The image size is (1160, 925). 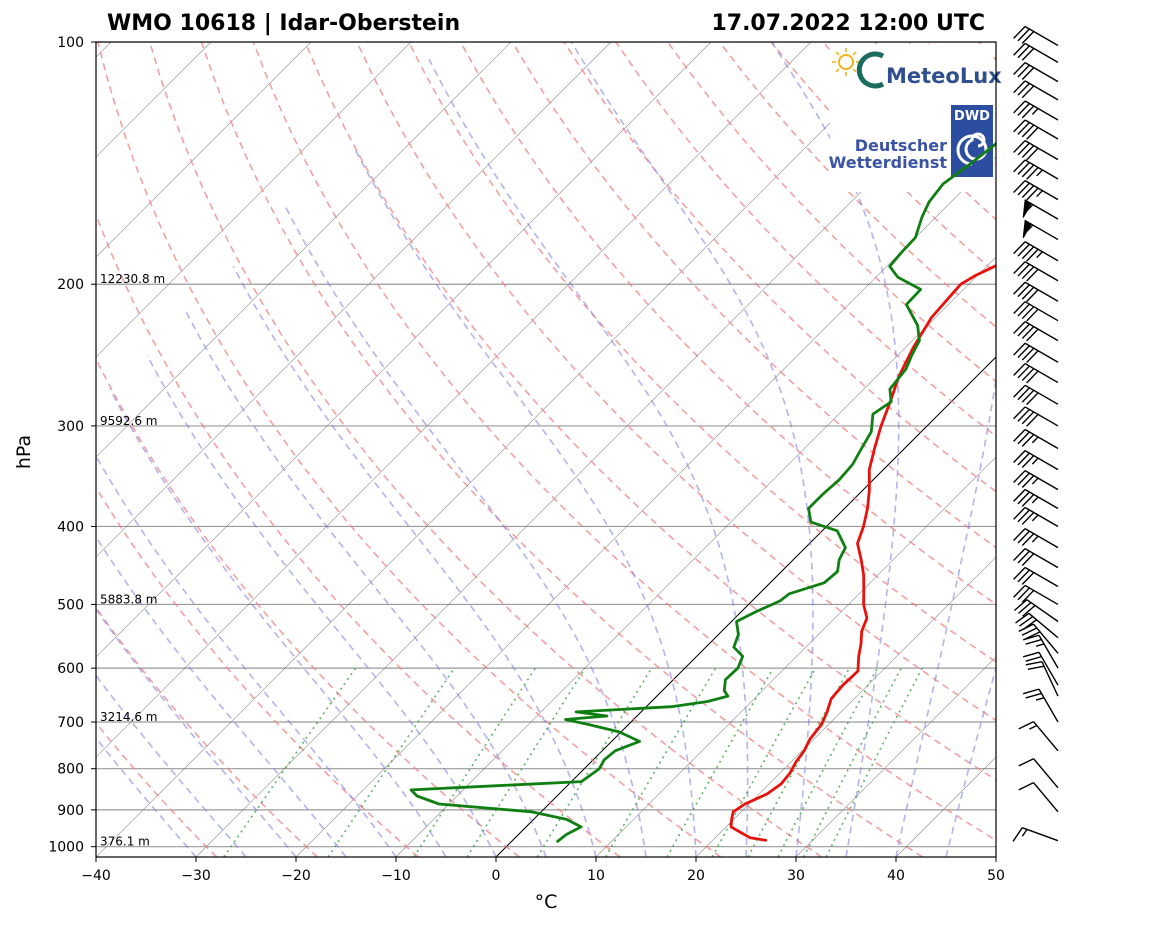 I want to click on y-tick-label: 700, so click(x=70, y=723).